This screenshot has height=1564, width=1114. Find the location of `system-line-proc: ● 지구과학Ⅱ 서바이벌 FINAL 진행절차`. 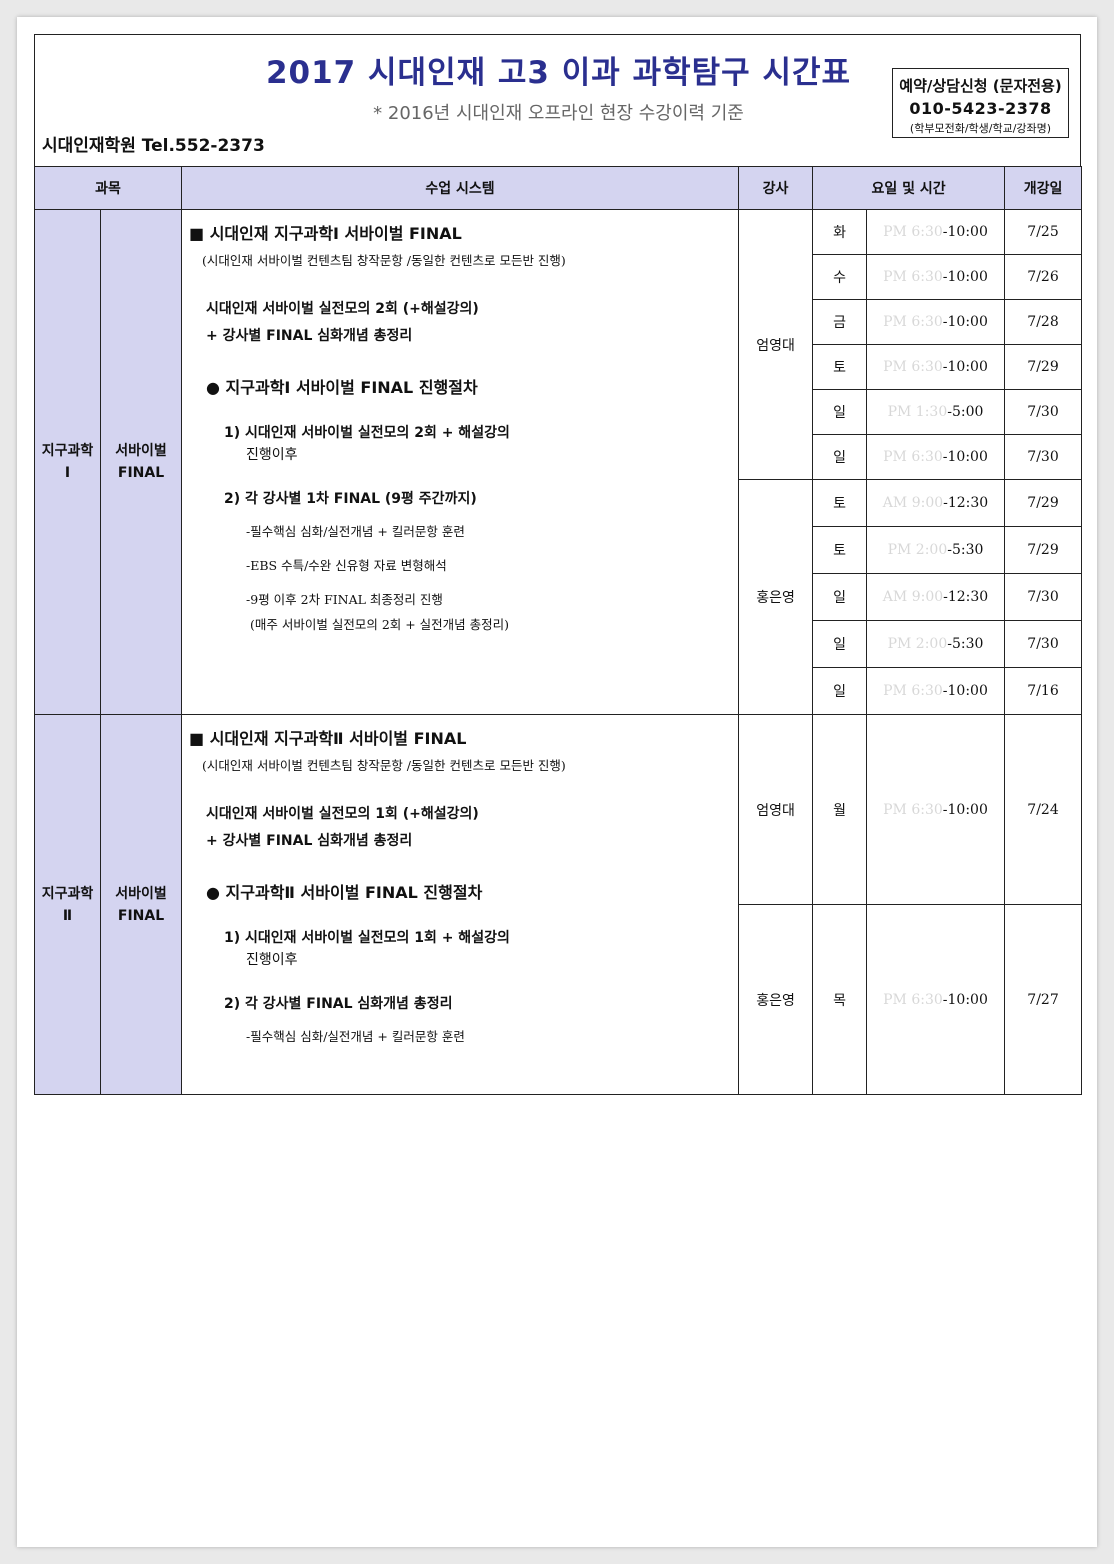

system-line-proc: ● 지구과학Ⅱ 서바이벌 FINAL 진행절차 is located at coordinates (344, 892).